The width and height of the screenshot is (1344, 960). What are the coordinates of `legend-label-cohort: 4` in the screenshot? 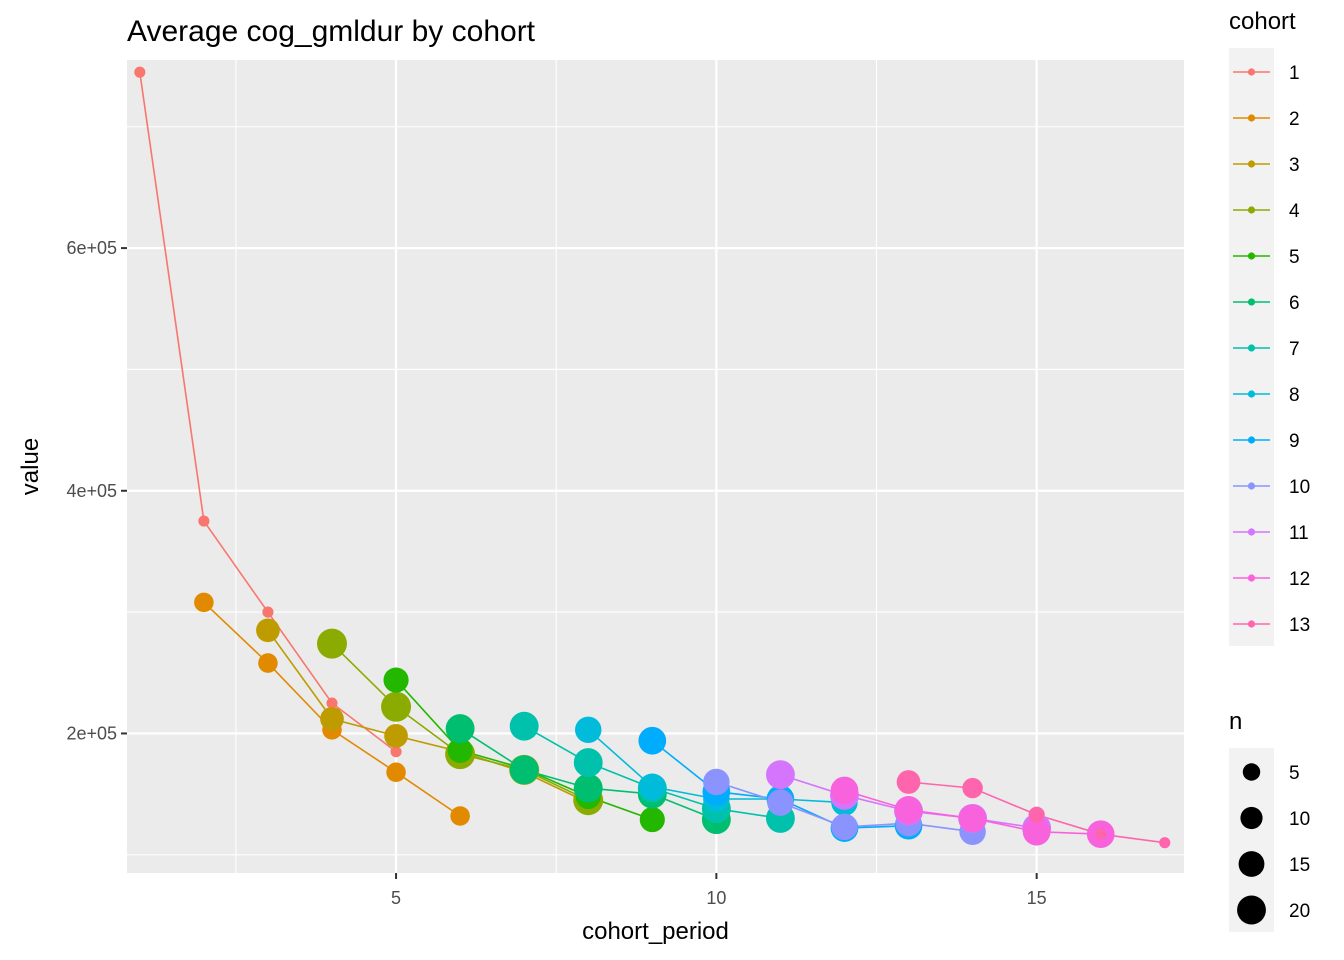 It's located at (1294, 211).